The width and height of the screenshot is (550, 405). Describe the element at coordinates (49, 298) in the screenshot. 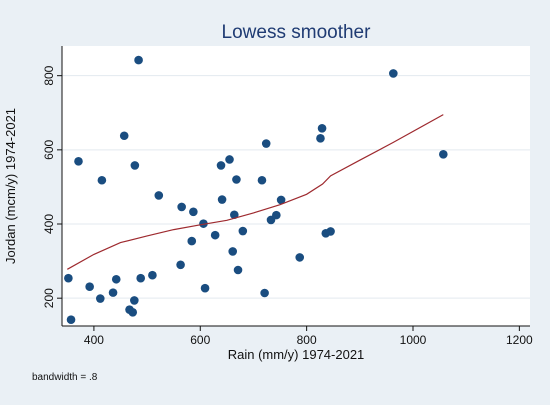

I see `y-tick-label-0: 200` at that location.